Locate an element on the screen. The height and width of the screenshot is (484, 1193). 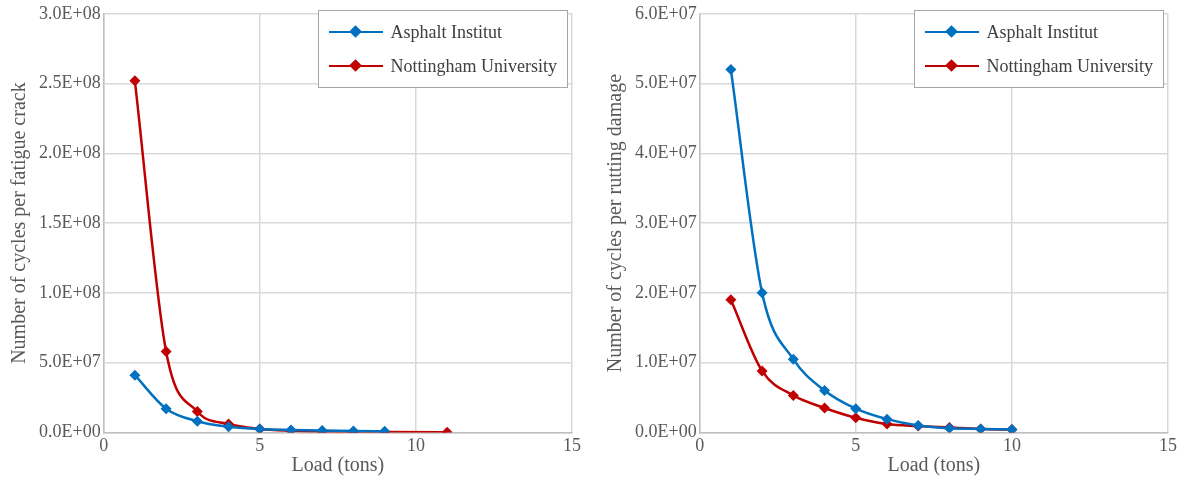
y-tick-label: 4.0E+07 is located at coordinates (665, 152).